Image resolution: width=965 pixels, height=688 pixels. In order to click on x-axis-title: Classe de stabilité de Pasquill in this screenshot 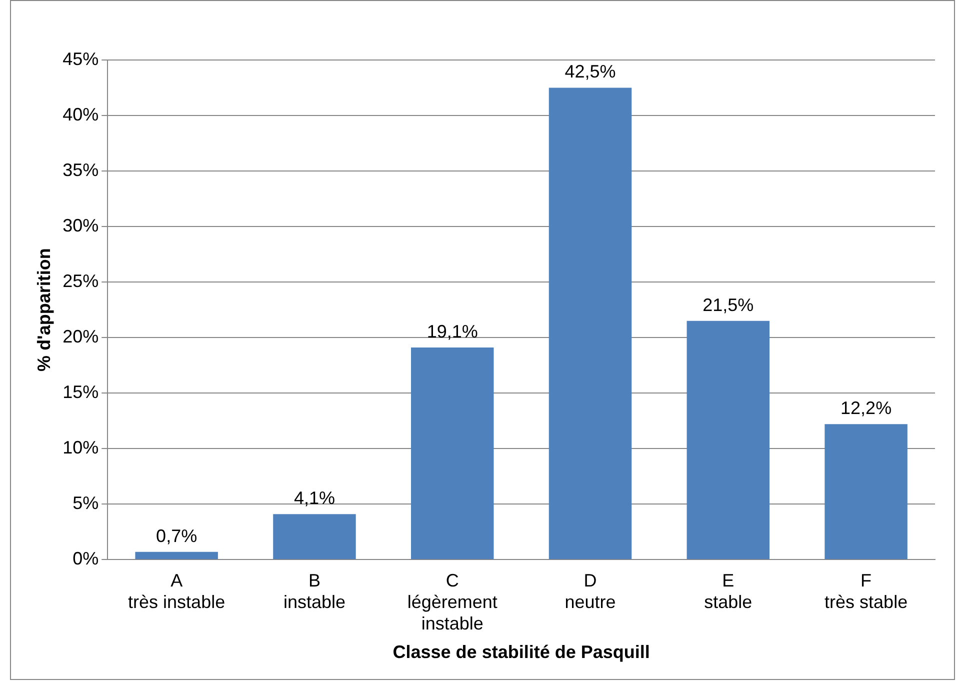, I will do `click(521, 652)`.